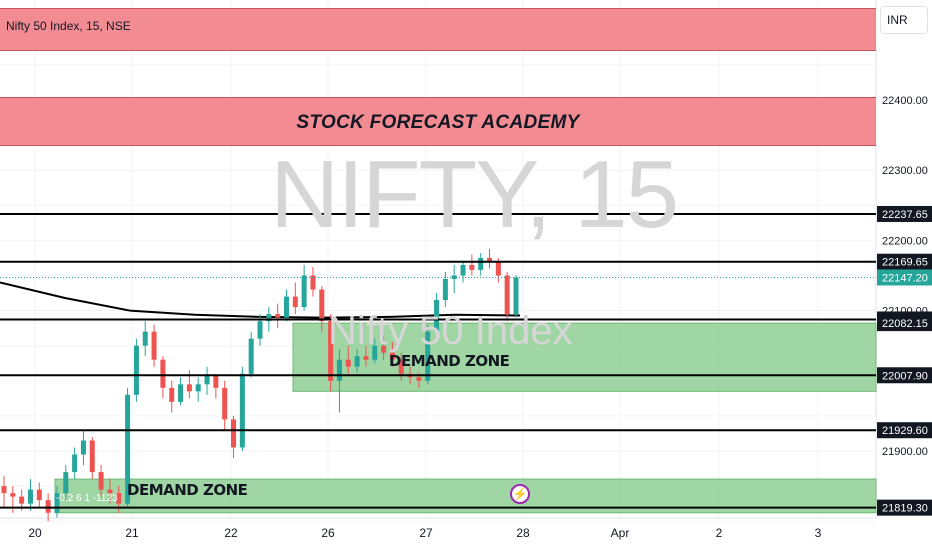 This screenshot has height=550, width=932. What do you see at coordinates (68, 26) in the screenshot?
I see `symbol-title: Nifty 50 Index, 15, NSE` at bounding box center [68, 26].